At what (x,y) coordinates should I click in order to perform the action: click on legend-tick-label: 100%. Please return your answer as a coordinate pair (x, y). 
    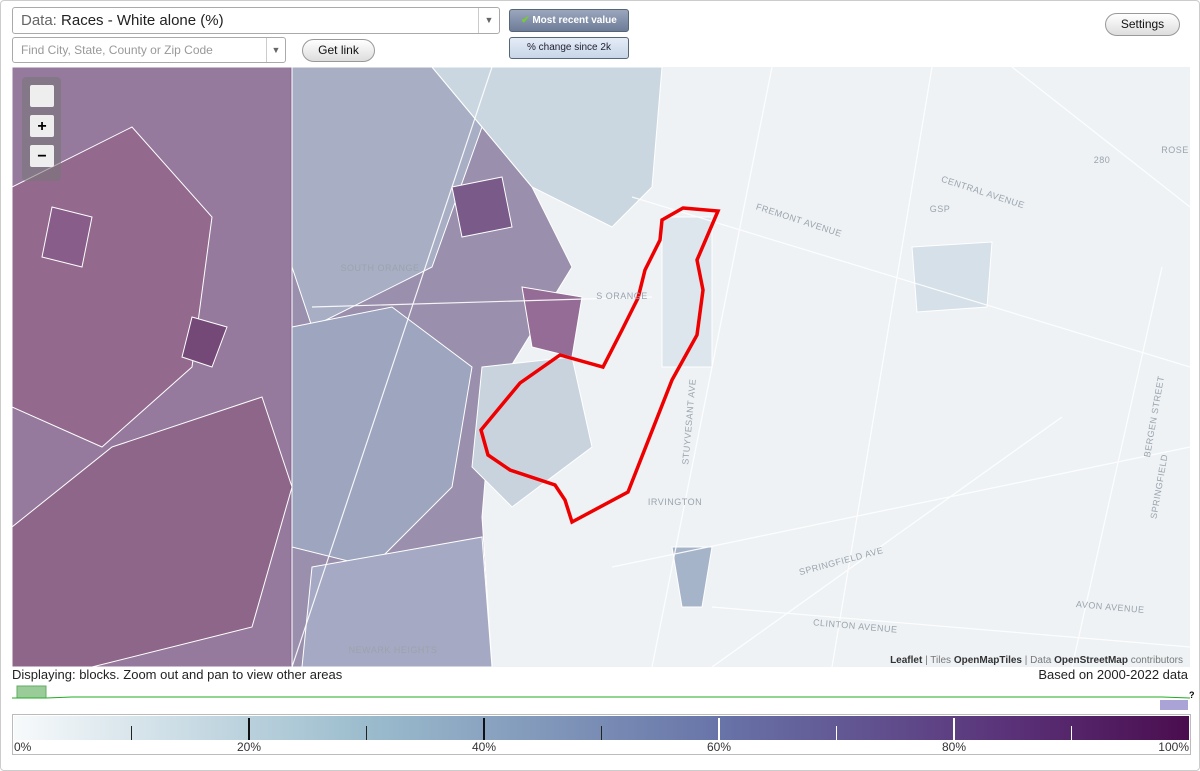
    Looking at the image, I should click on (1173, 747).